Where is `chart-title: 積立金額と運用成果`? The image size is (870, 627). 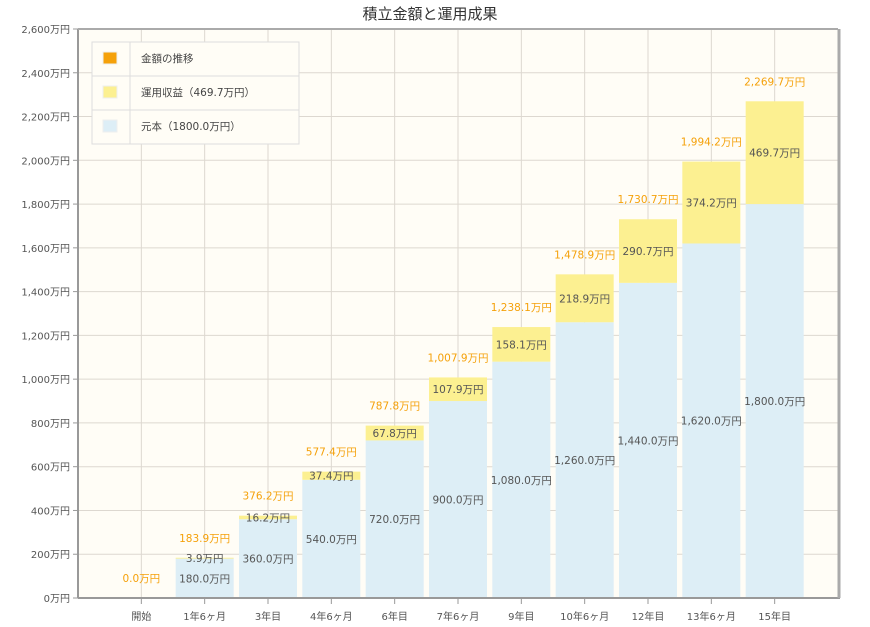 chart-title: 積立金額と運用成果 is located at coordinates (429, 14).